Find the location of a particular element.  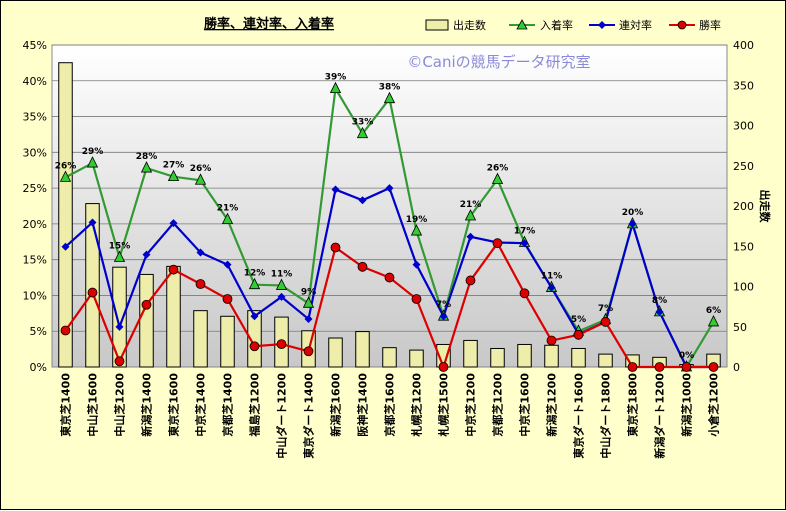

data-label-place: 27% is located at coordinates (174, 166).